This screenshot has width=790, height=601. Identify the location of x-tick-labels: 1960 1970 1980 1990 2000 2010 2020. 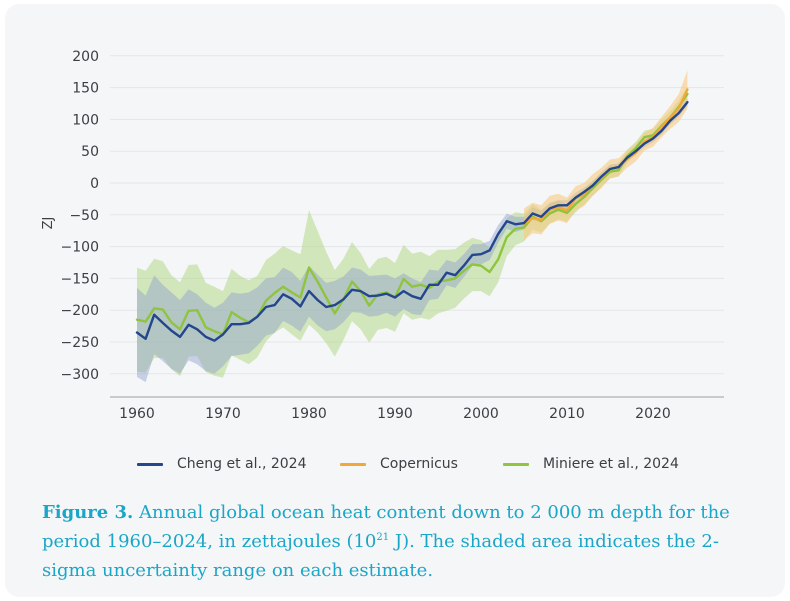
(395, 414).